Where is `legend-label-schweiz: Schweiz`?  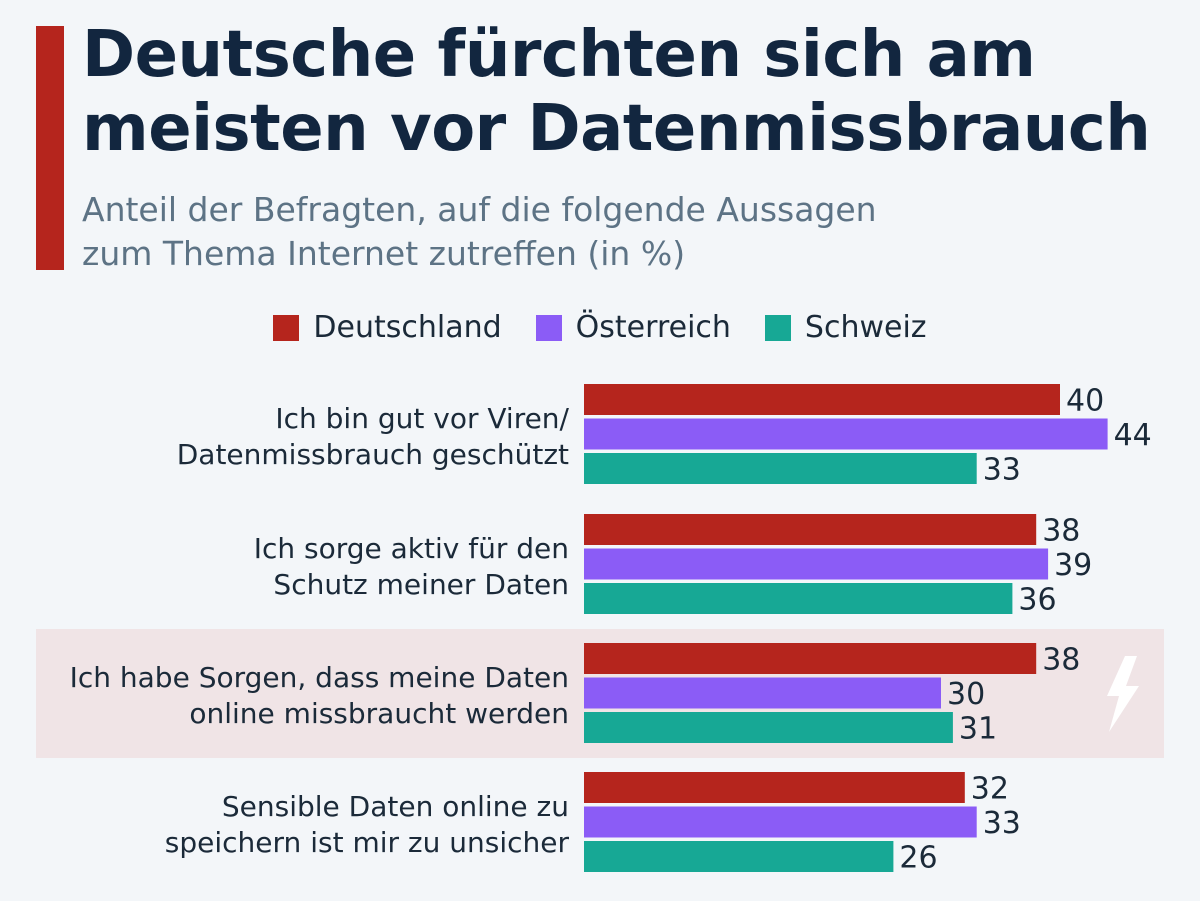
legend-label-schweiz: Schweiz is located at coordinates (865, 327).